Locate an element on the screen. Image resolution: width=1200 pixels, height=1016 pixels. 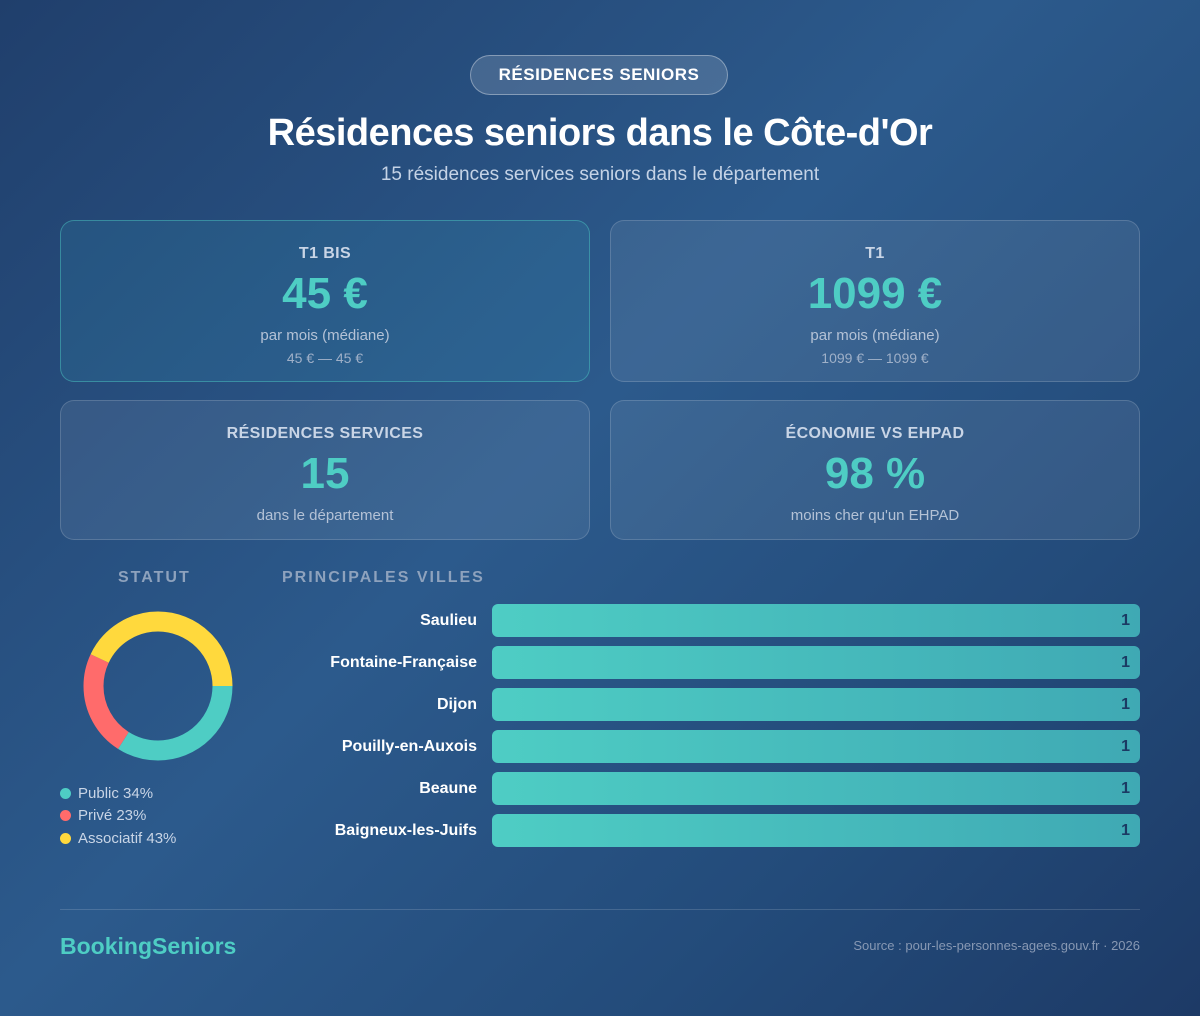
city-label: Pouilly-en-Auxois is located at coordinates (409, 746).